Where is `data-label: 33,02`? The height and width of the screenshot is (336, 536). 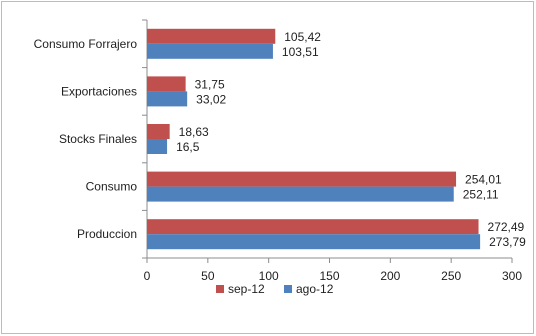
data-label: 33,02 is located at coordinates (211, 99).